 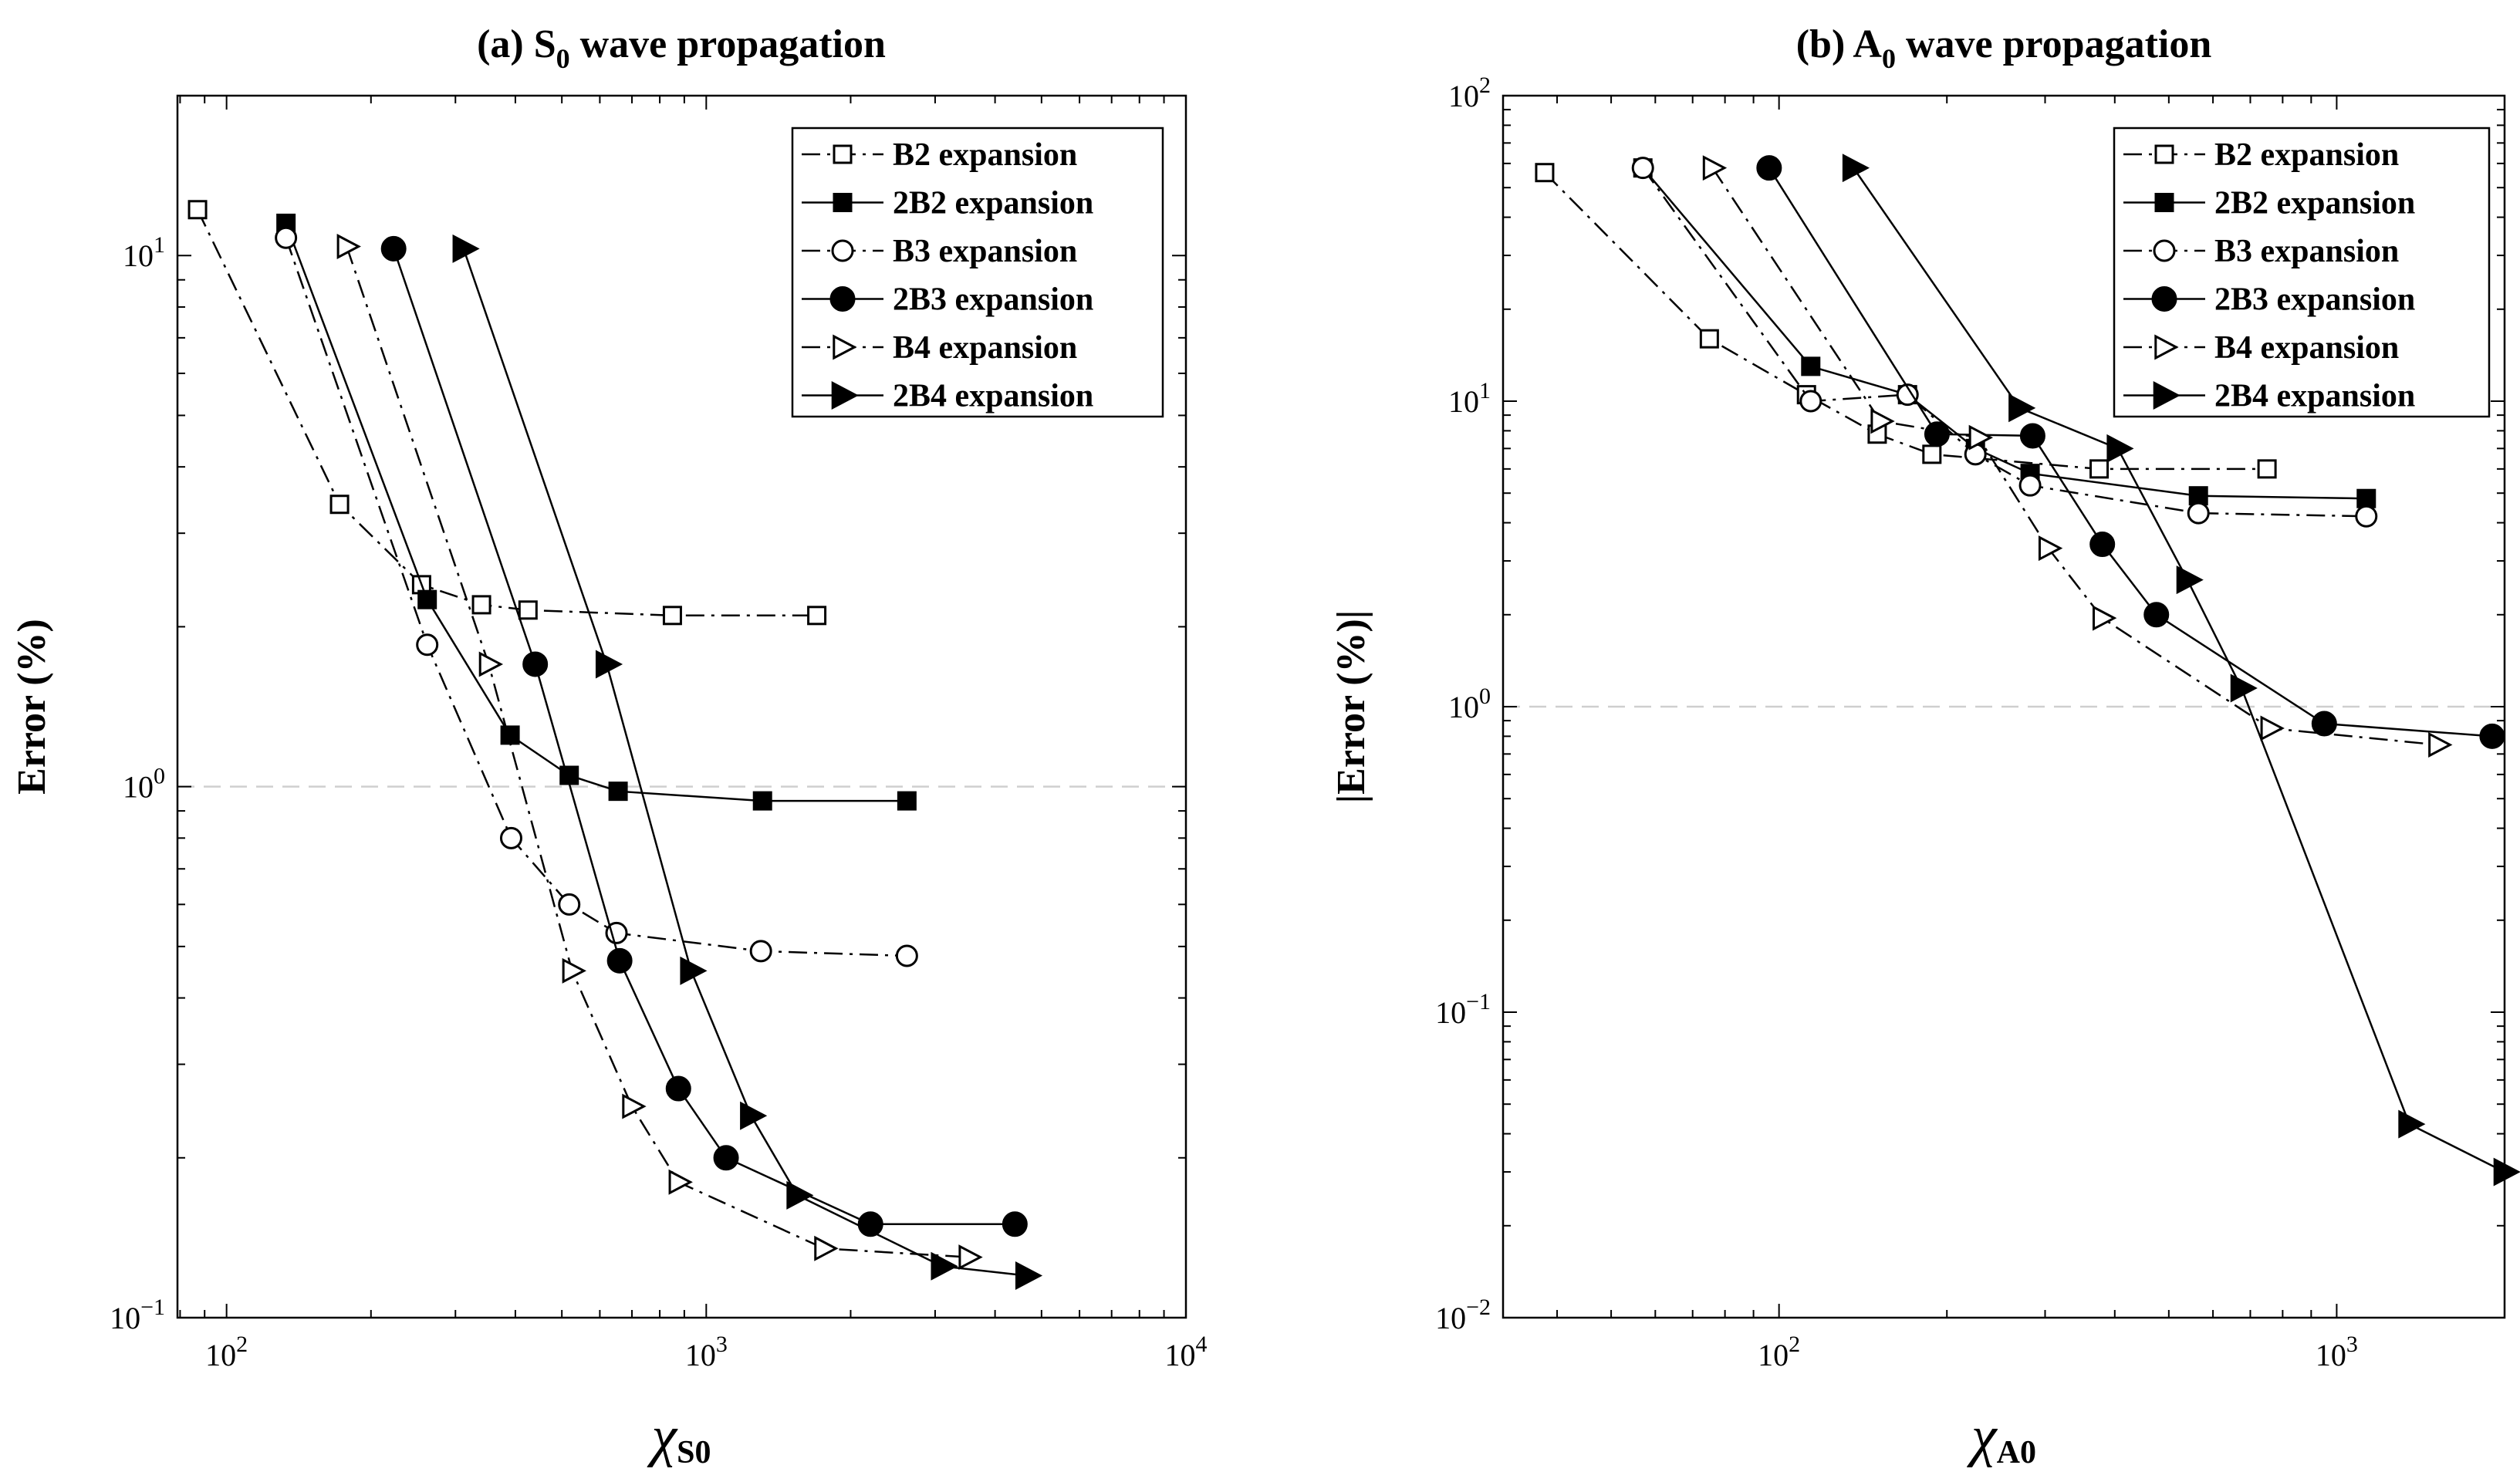 I want to click on x-tick-label-2: 104, so click(x=1186, y=1352).